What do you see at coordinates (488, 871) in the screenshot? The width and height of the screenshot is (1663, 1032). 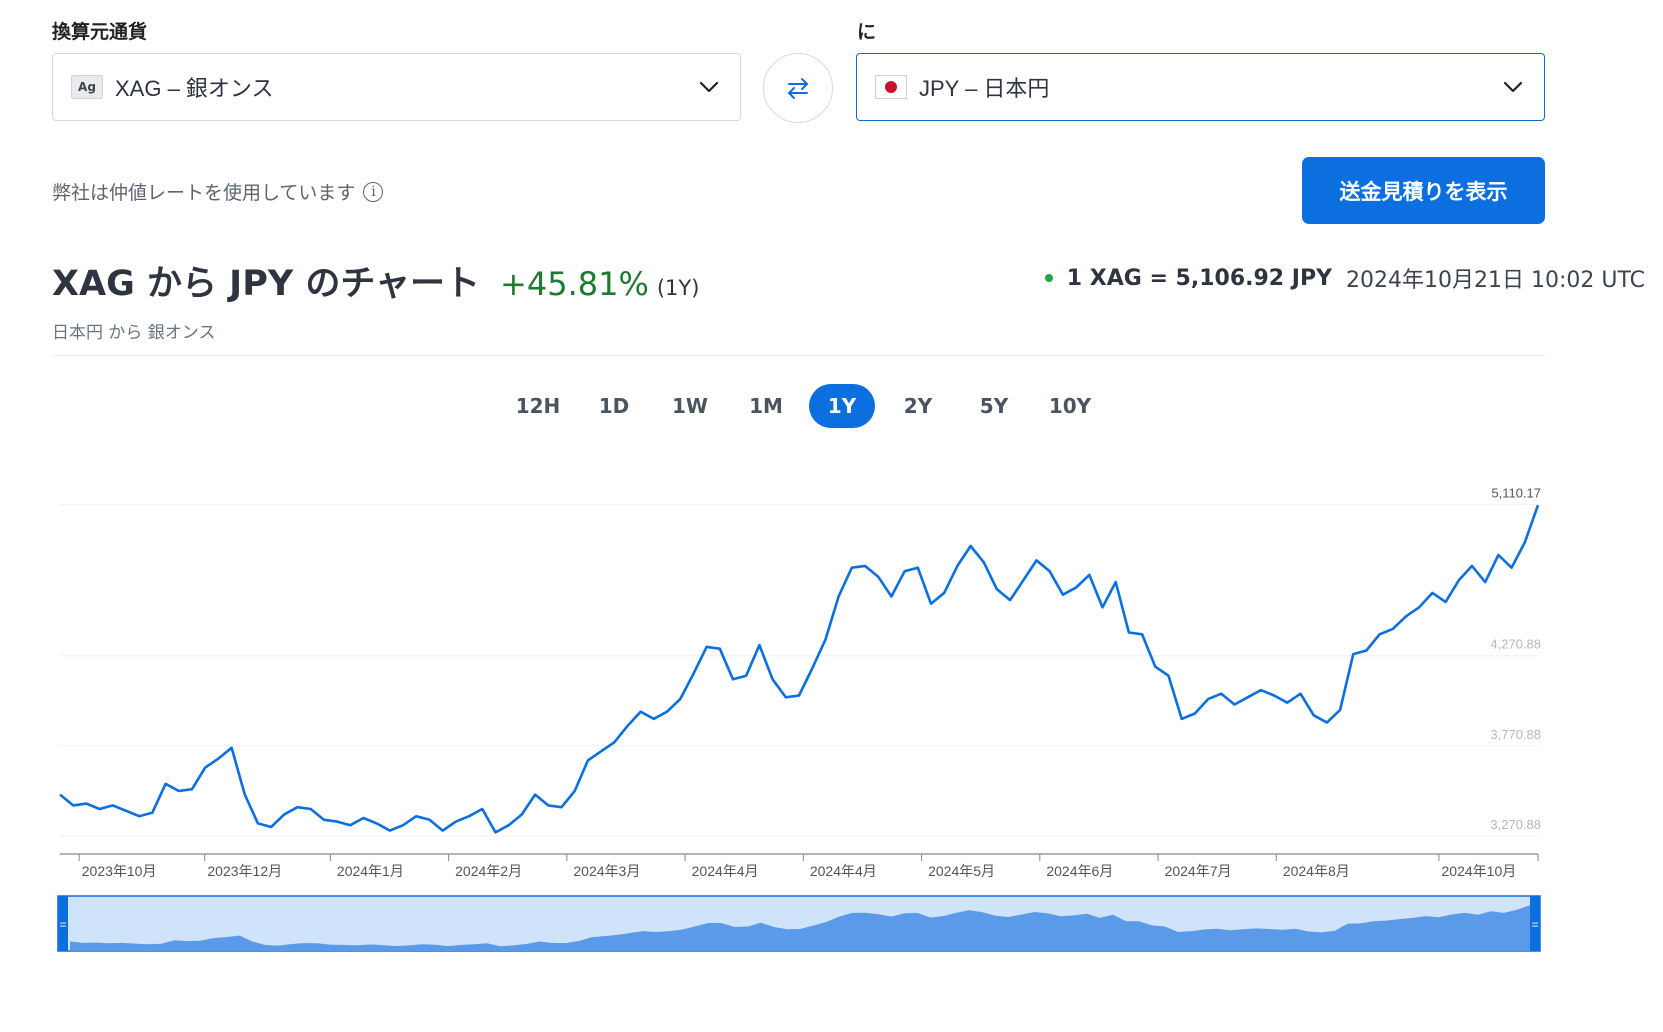 I see `x-tick-label: 2024年2月` at bounding box center [488, 871].